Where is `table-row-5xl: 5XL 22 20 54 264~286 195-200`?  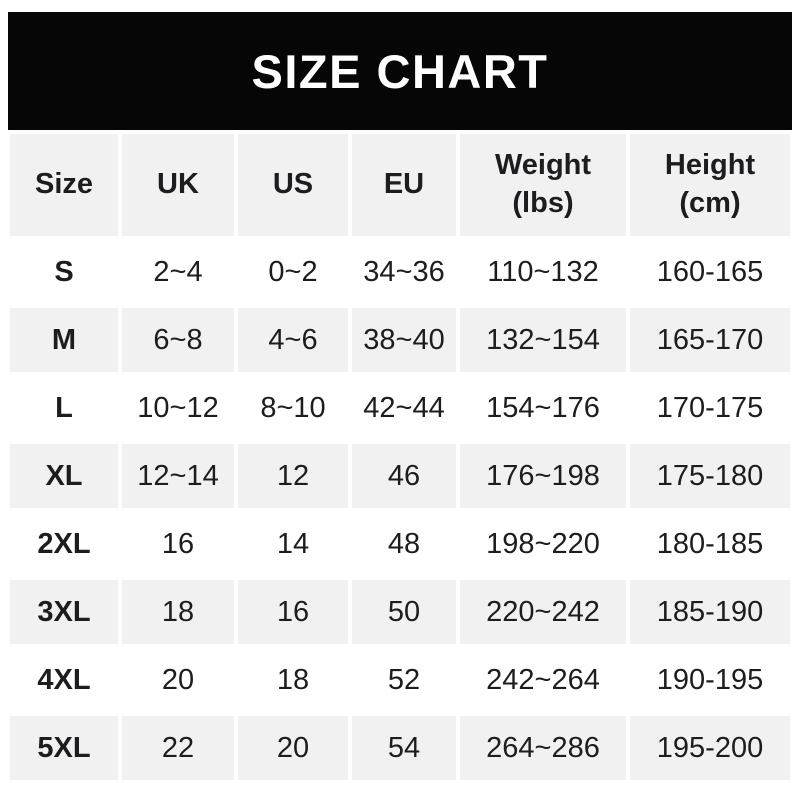
table-row-5xl: 5XL 22 20 54 264~286 195-200 is located at coordinates (400, 748).